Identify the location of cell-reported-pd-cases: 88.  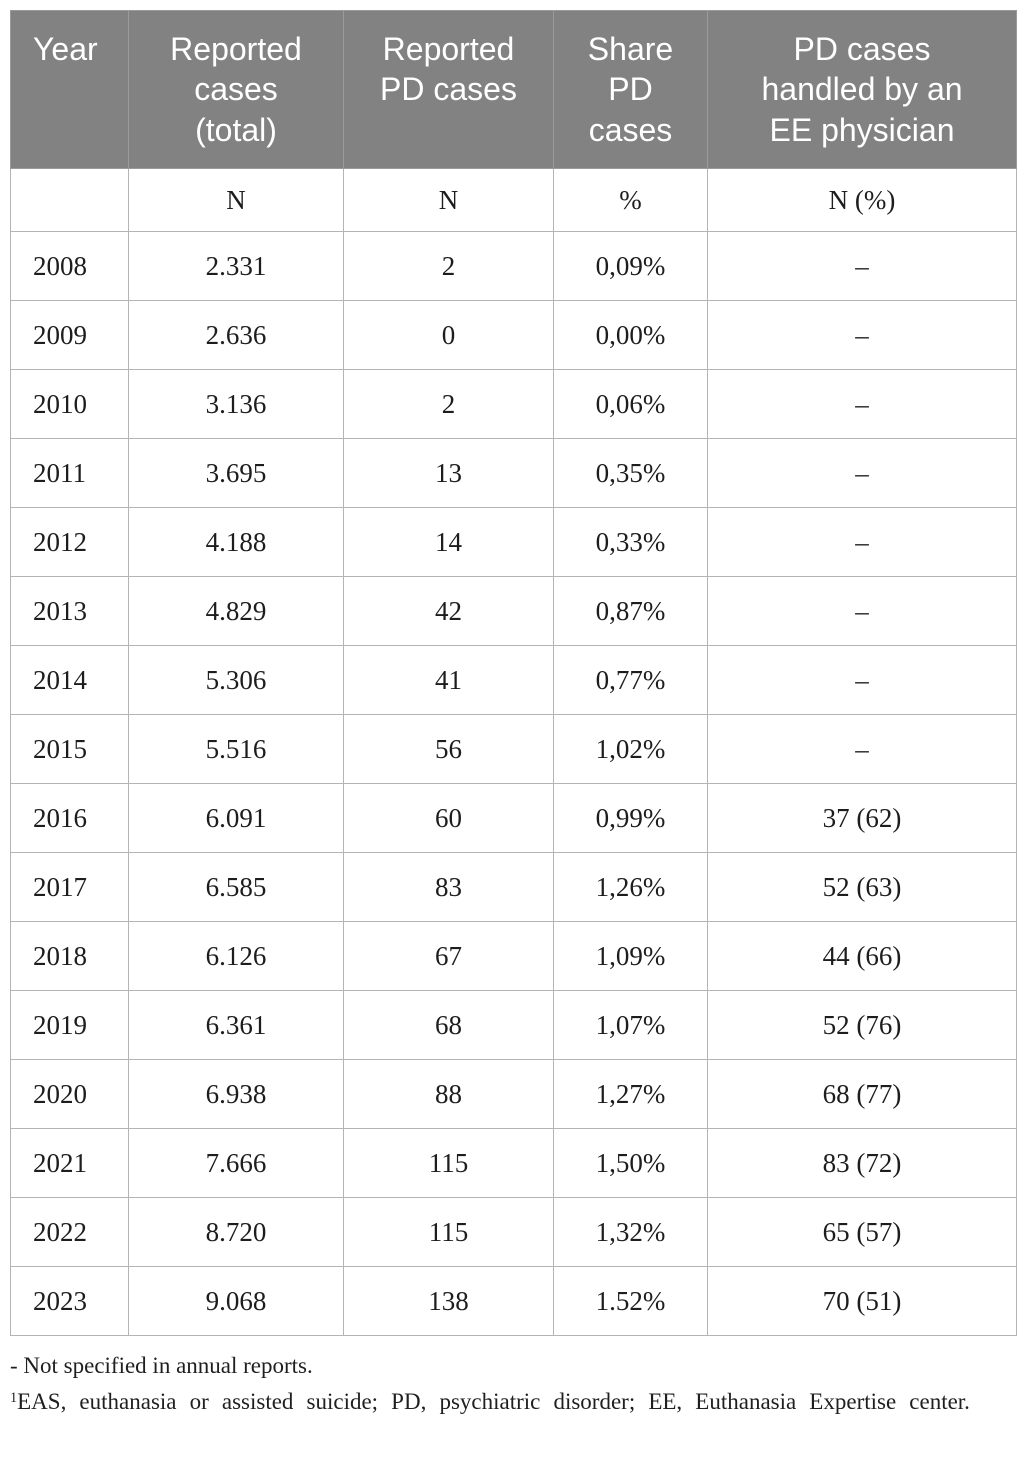
(448, 1094).